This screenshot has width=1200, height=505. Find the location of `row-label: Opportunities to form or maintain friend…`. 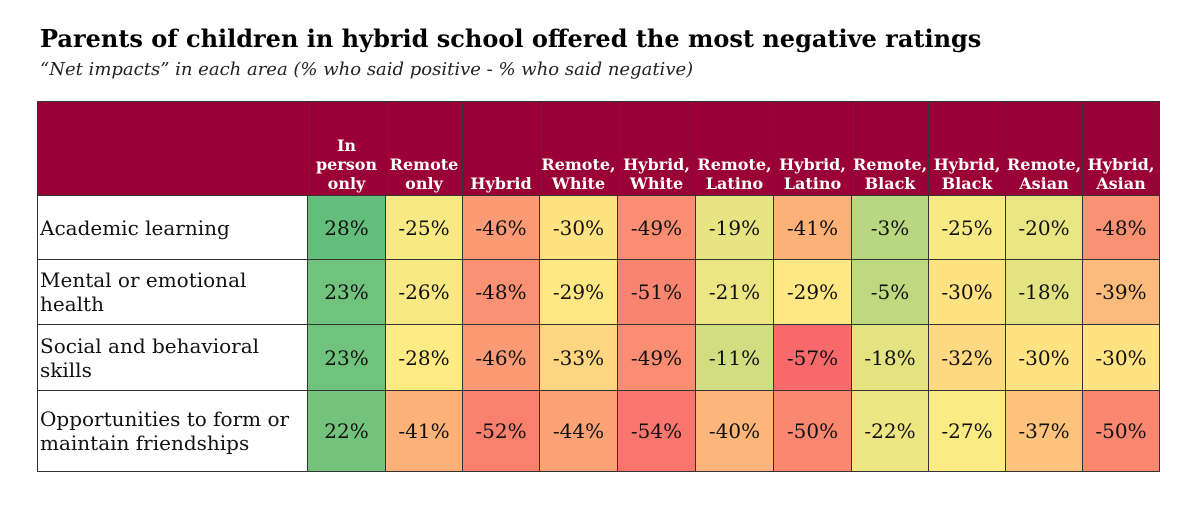

row-label: Opportunities to form or maintain friend… is located at coordinates (172, 431).